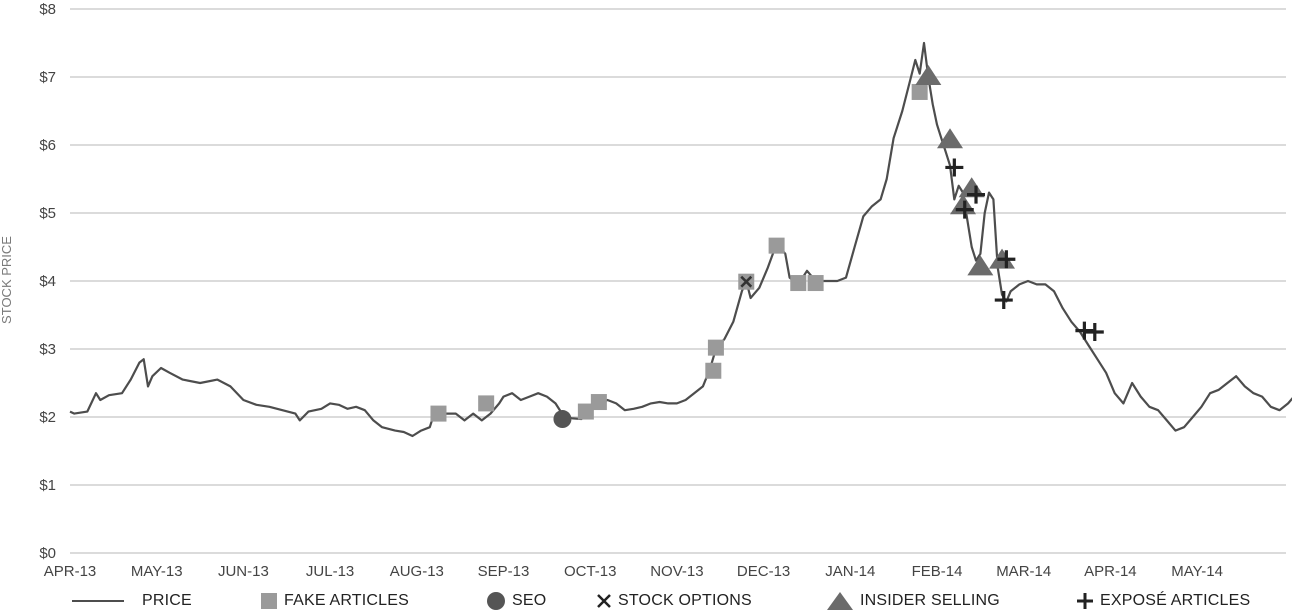 This screenshot has width=1292, height=614. I want to click on x-tick-label: MAR-14, so click(1023, 571).